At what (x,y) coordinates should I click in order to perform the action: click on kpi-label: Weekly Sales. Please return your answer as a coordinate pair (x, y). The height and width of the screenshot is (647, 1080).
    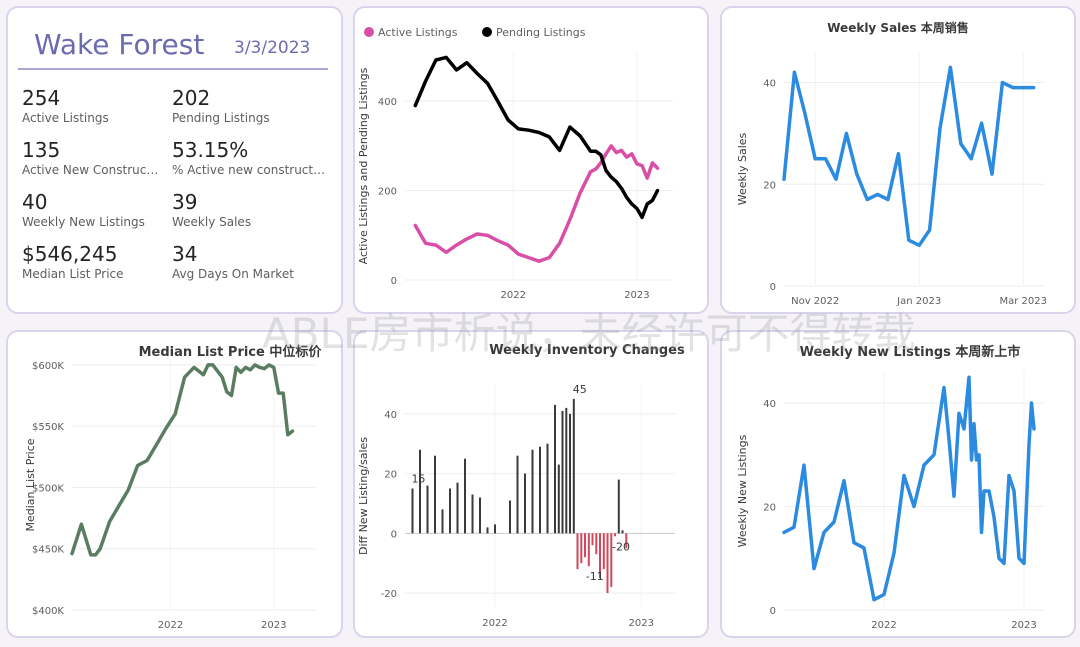
    Looking at the image, I should click on (212, 222).